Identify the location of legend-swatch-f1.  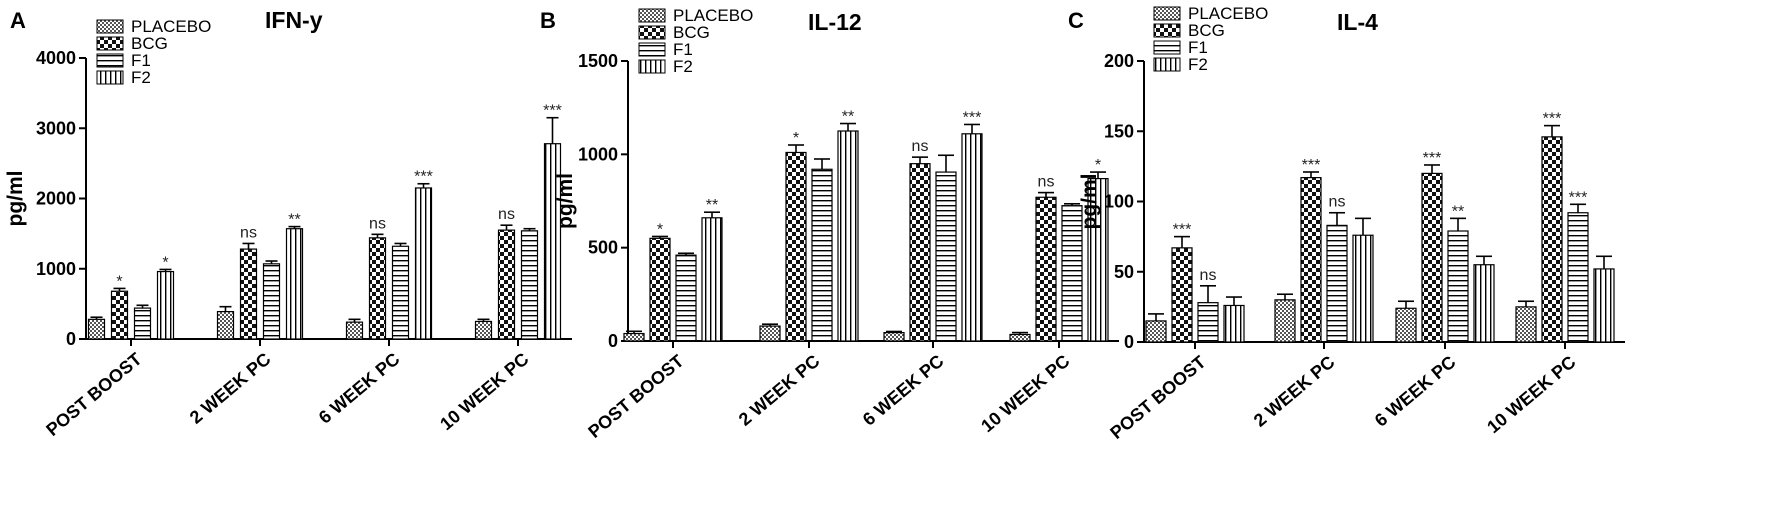
(1167, 47).